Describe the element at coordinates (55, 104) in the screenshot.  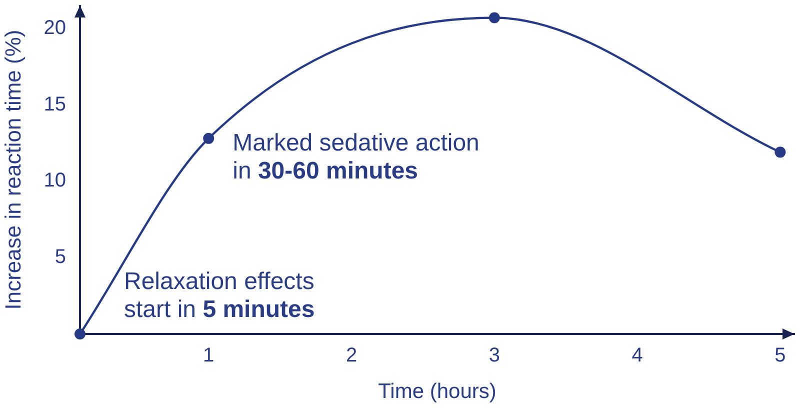
I see `y-tick-label: 15` at that location.